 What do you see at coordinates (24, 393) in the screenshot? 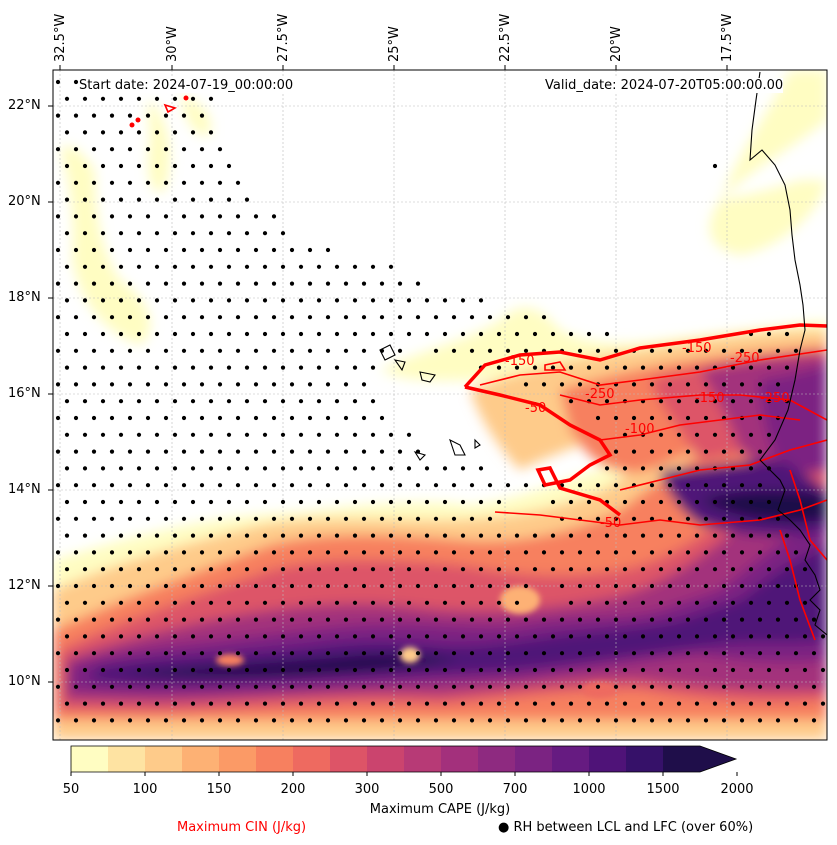
I see `lat-label: 16°N` at bounding box center [24, 393].